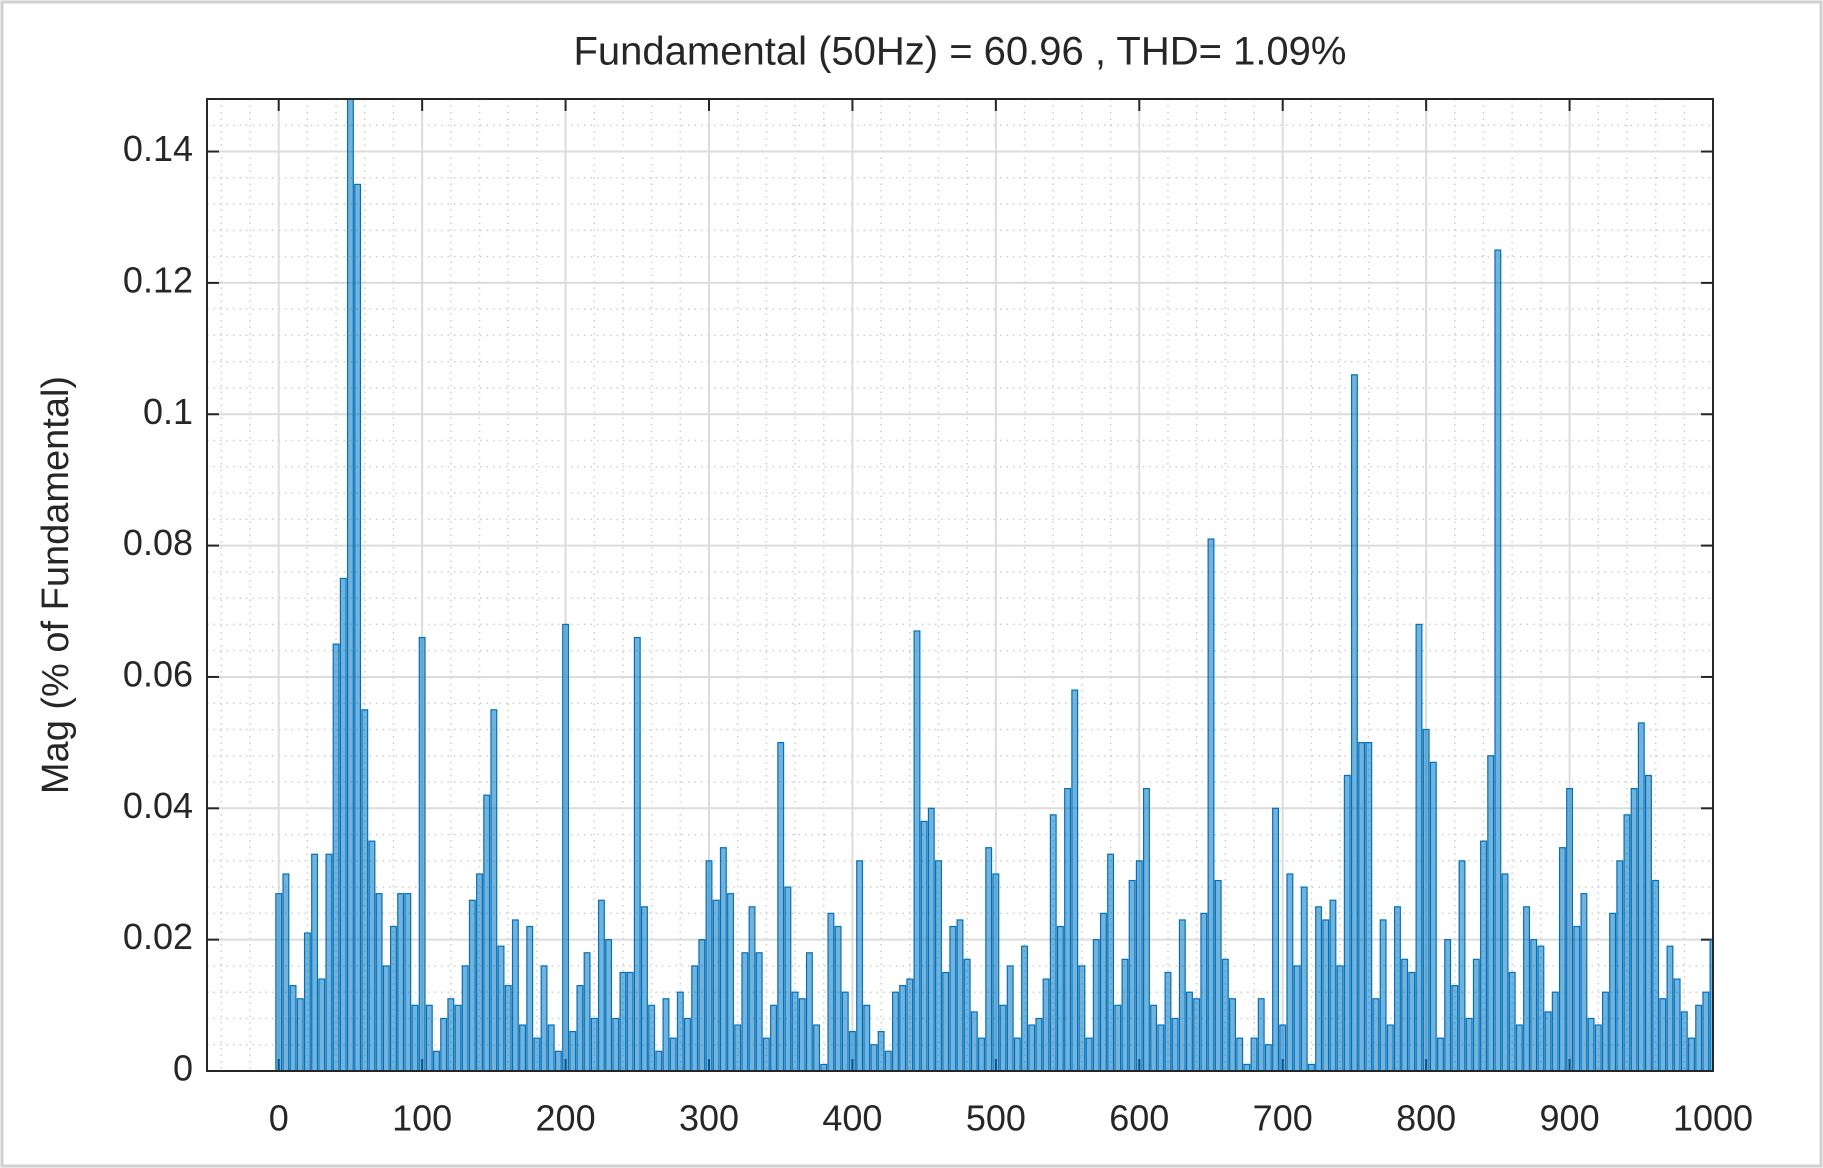  I want to click on y-tick-label: 0.02, so click(158, 936).